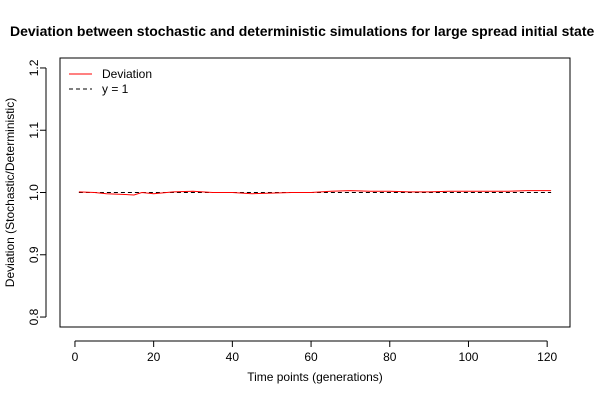 The width and height of the screenshot is (600, 400). What do you see at coordinates (115, 89) in the screenshot?
I see `legend-label: y = 1` at bounding box center [115, 89].